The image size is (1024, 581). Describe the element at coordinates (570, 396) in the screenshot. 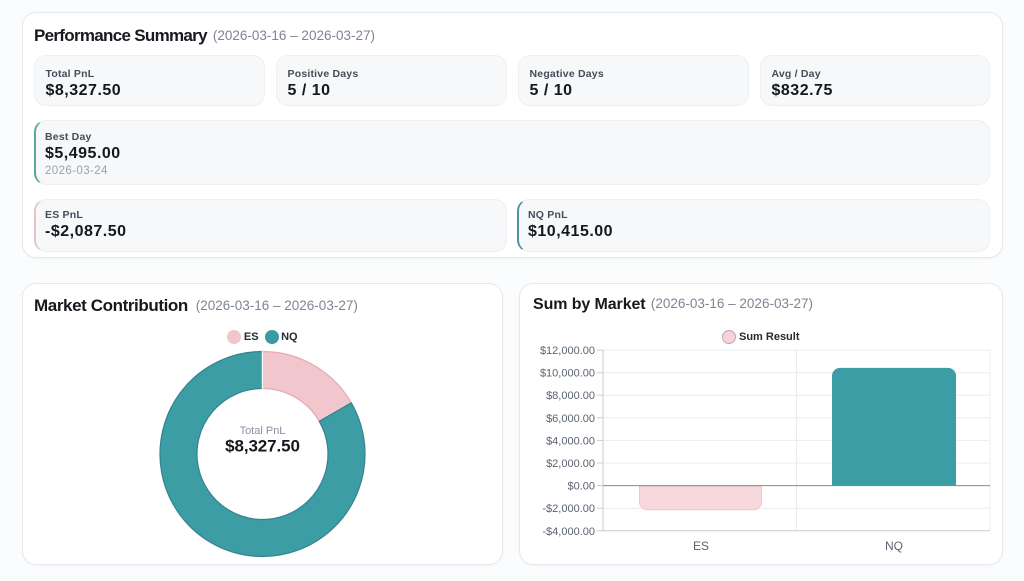

I see `svg-text: $8,000.00` at that location.